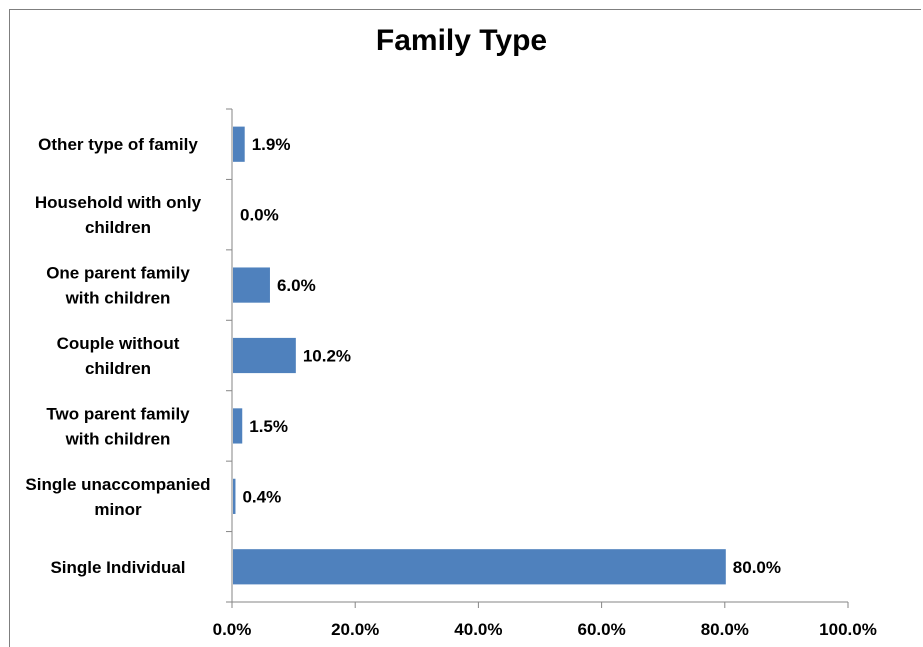  I want to click on category-label-line: Single Individual, so click(117, 567).